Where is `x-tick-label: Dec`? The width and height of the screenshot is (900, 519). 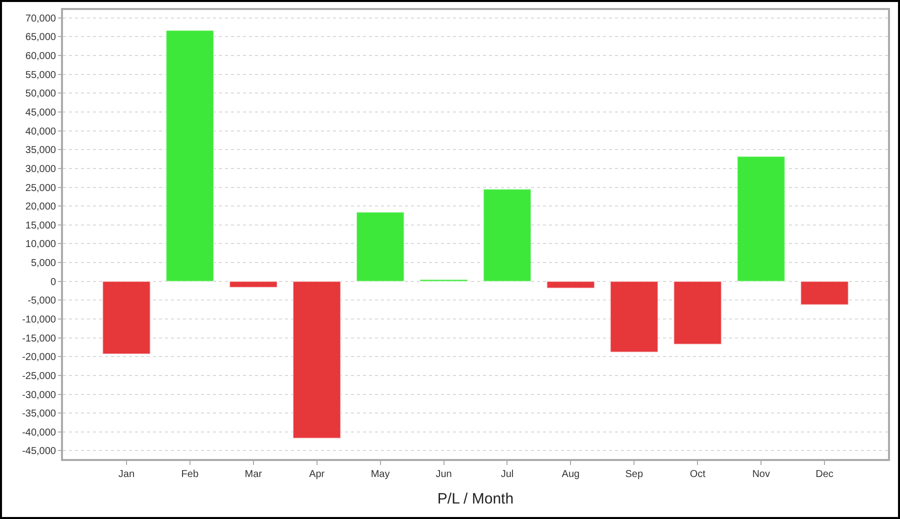 x-tick-label: Dec is located at coordinates (825, 474).